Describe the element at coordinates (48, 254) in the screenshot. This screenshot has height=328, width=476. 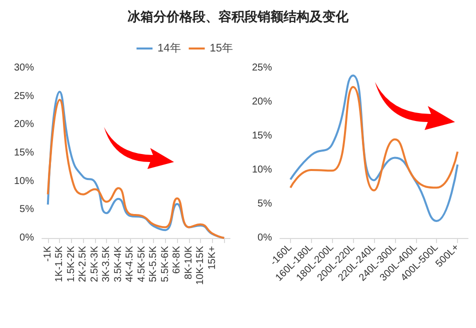
I see `x-tick-label: -1K` at that location.